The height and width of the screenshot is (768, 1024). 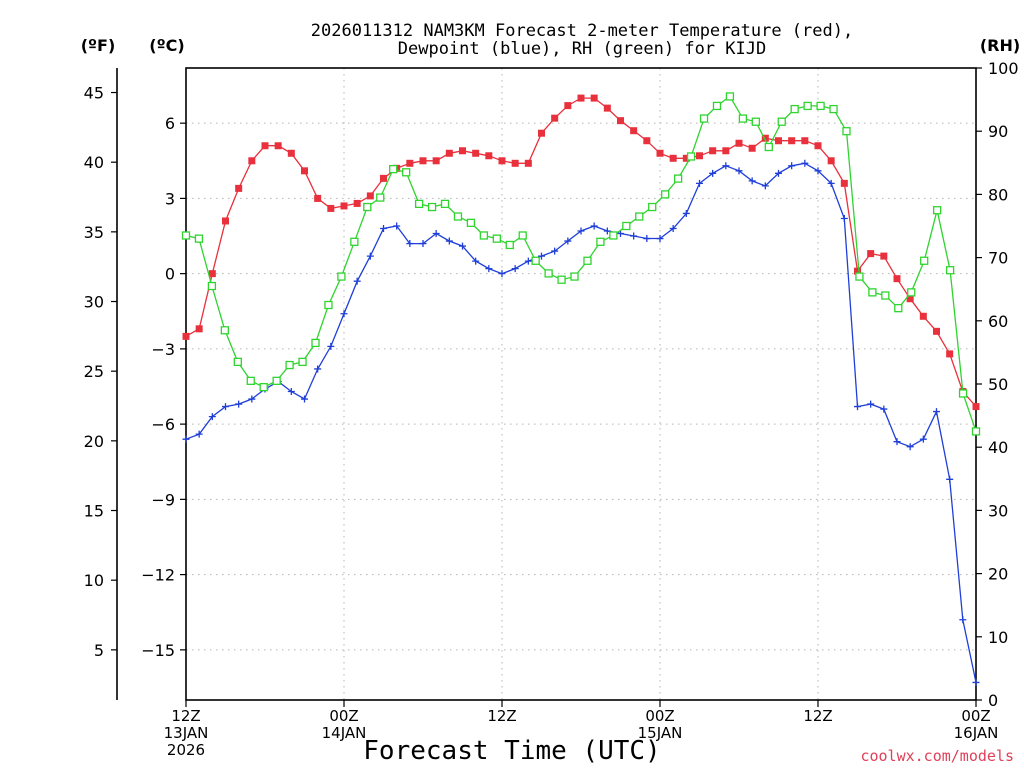 I want to click on x-tick-label: 15JAN, so click(x=660, y=733).